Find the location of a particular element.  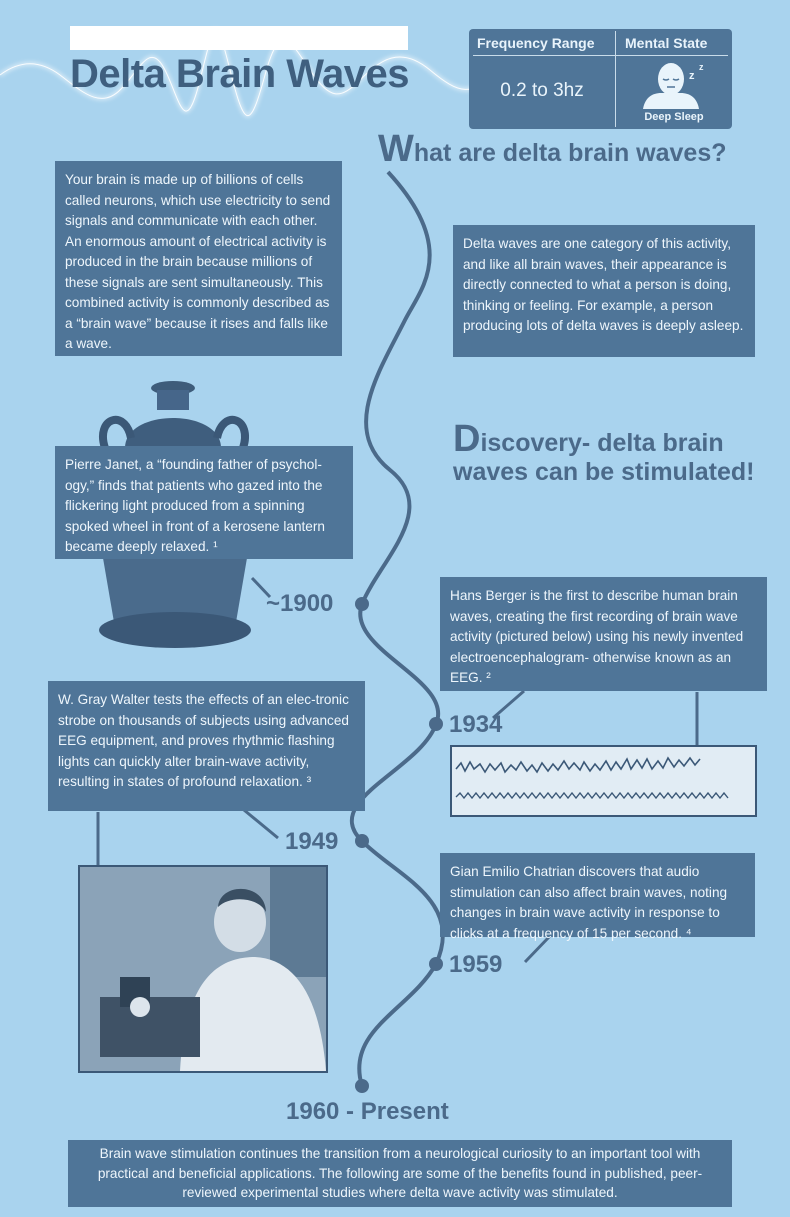

background-wave-decoration is located at coordinates (250, 73).